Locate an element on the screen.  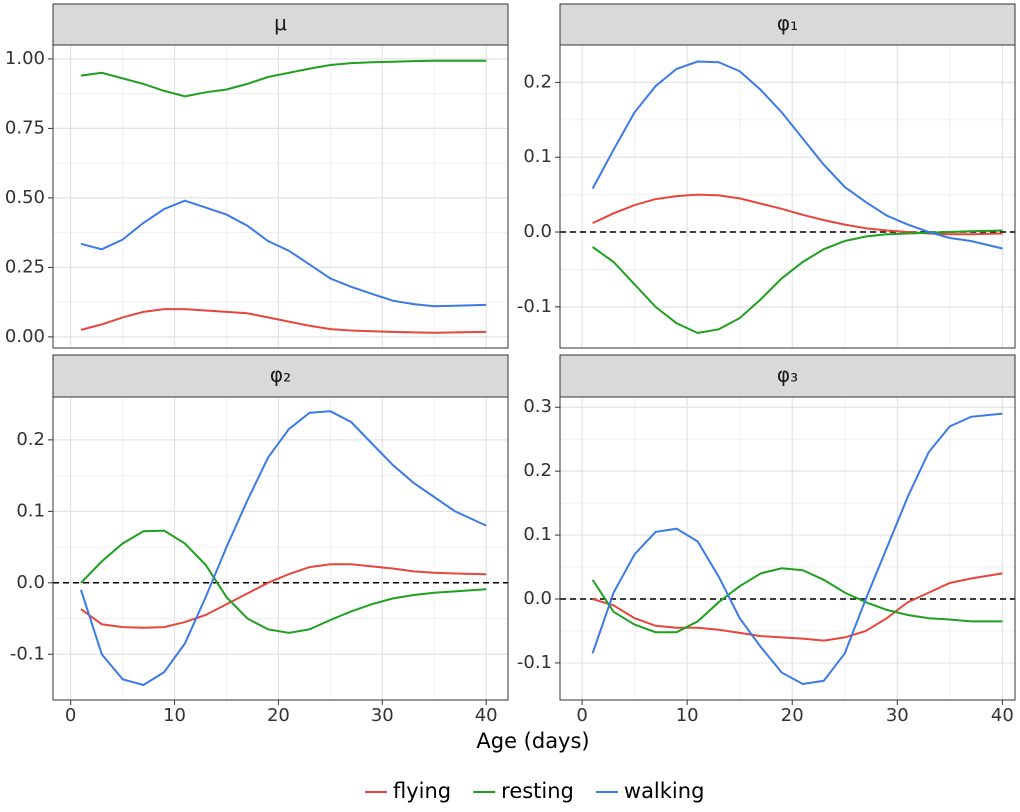
y-tick-label: 0.25 is located at coordinates (25, 266).